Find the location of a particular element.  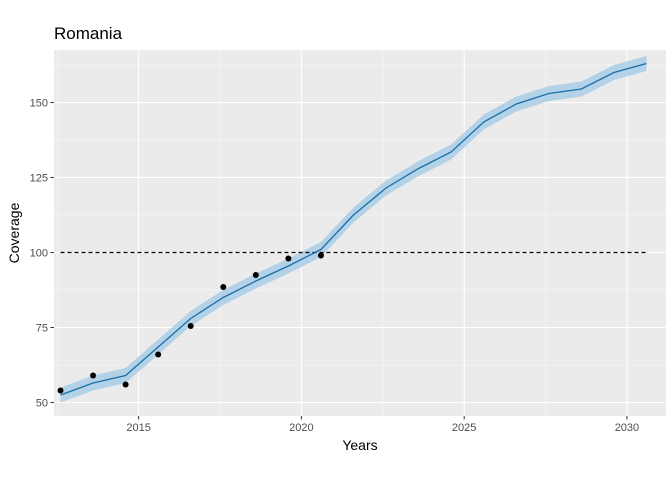

y-tick-label: 75 is located at coordinates (42, 329).